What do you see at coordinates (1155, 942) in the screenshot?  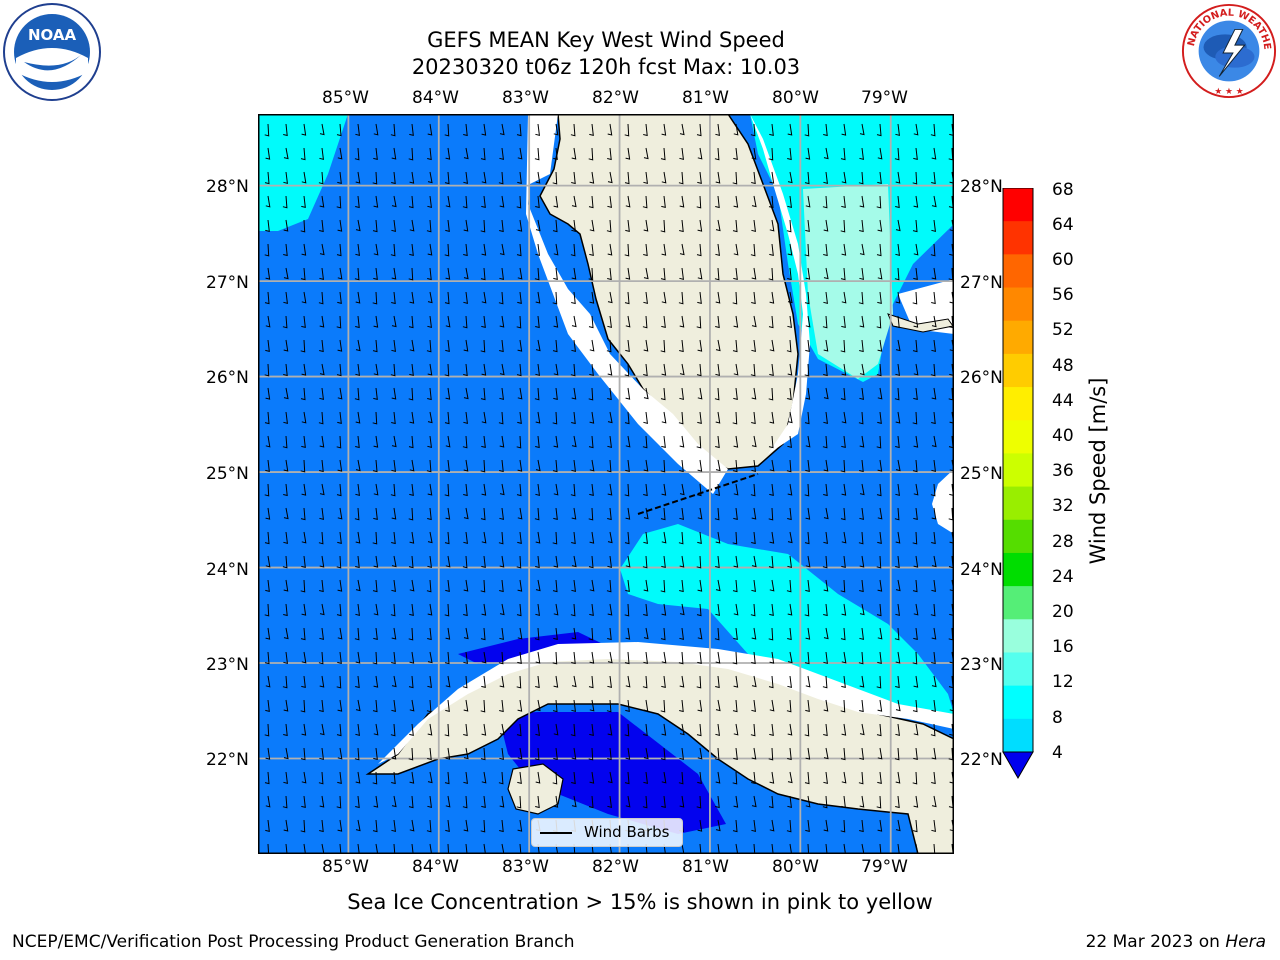 I see `footer-date-text: 22 Mar 2023 on` at bounding box center [1155, 942].